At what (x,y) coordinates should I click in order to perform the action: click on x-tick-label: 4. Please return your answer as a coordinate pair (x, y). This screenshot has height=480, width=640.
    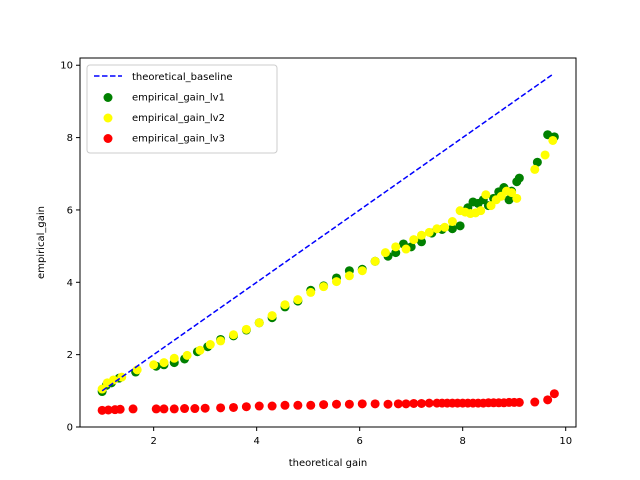
    Looking at the image, I should click on (256, 441).